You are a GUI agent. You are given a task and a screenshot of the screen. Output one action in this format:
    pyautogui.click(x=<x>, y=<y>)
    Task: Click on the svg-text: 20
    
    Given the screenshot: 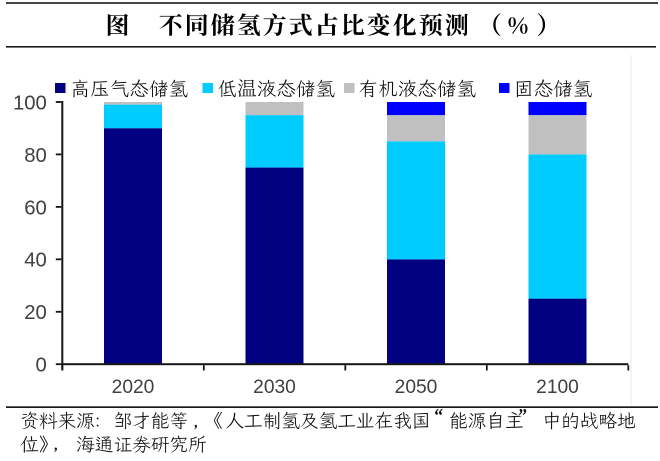 What is the action you would take?
    pyautogui.click(x=35, y=313)
    